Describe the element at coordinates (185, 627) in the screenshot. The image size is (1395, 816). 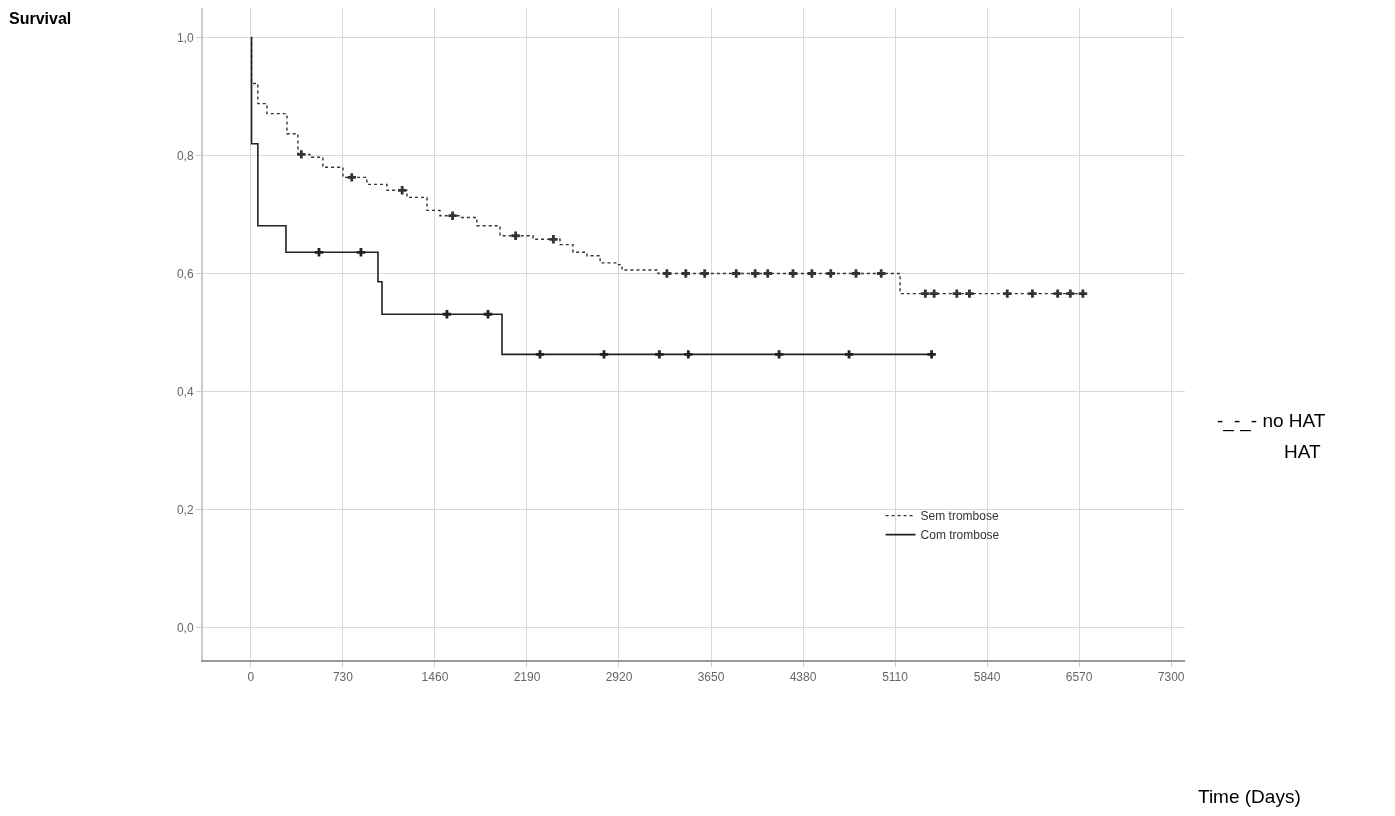
I see `y-tick-label: 0,0` at that location.